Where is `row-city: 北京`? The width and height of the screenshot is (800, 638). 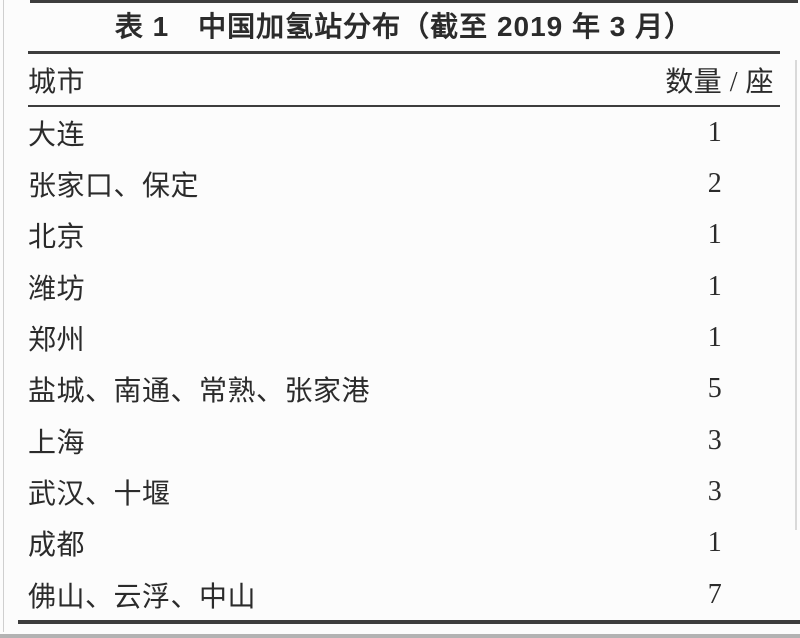 row-city: 北京 is located at coordinates (57, 238).